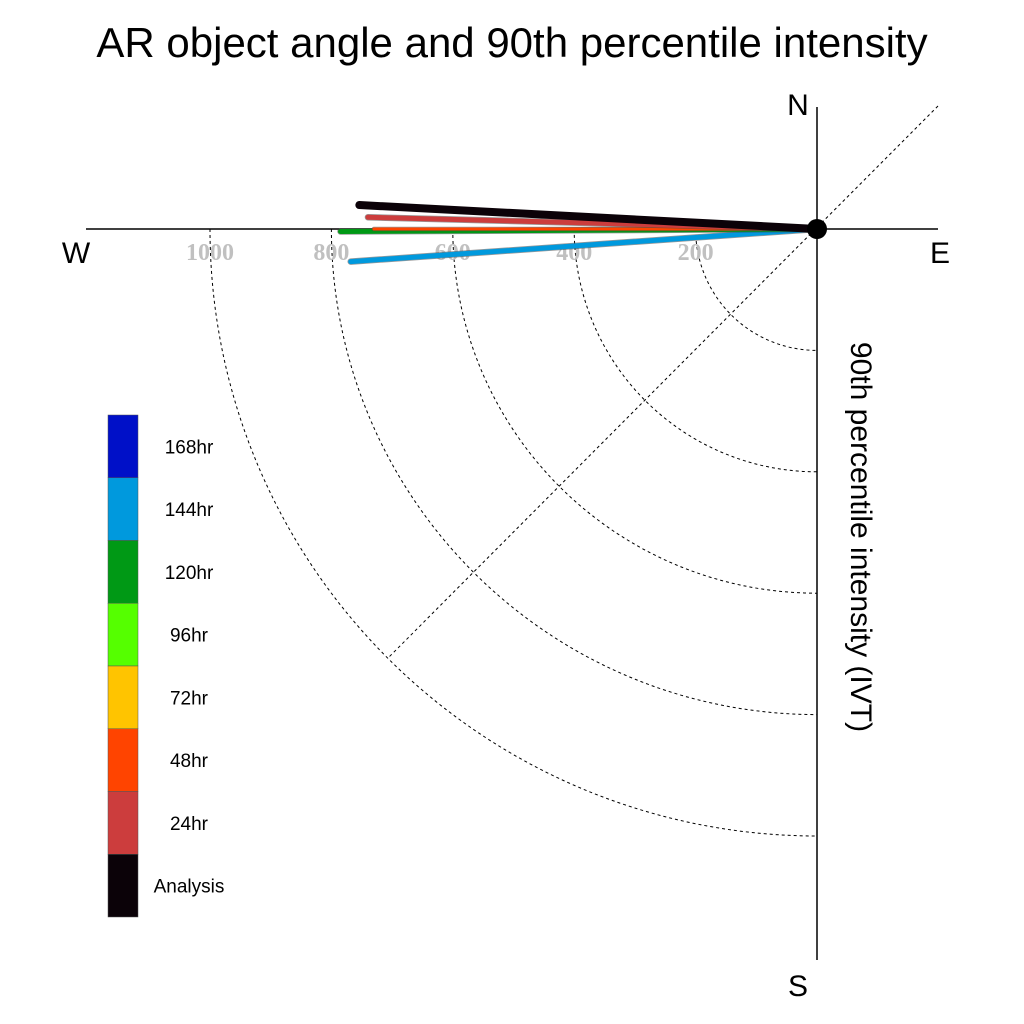 The height and width of the screenshot is (1024, 1024). What do you see at coordinates (940, 253) in the screenshot?
I see `compass-east: E` at bounding box center [940, 253].